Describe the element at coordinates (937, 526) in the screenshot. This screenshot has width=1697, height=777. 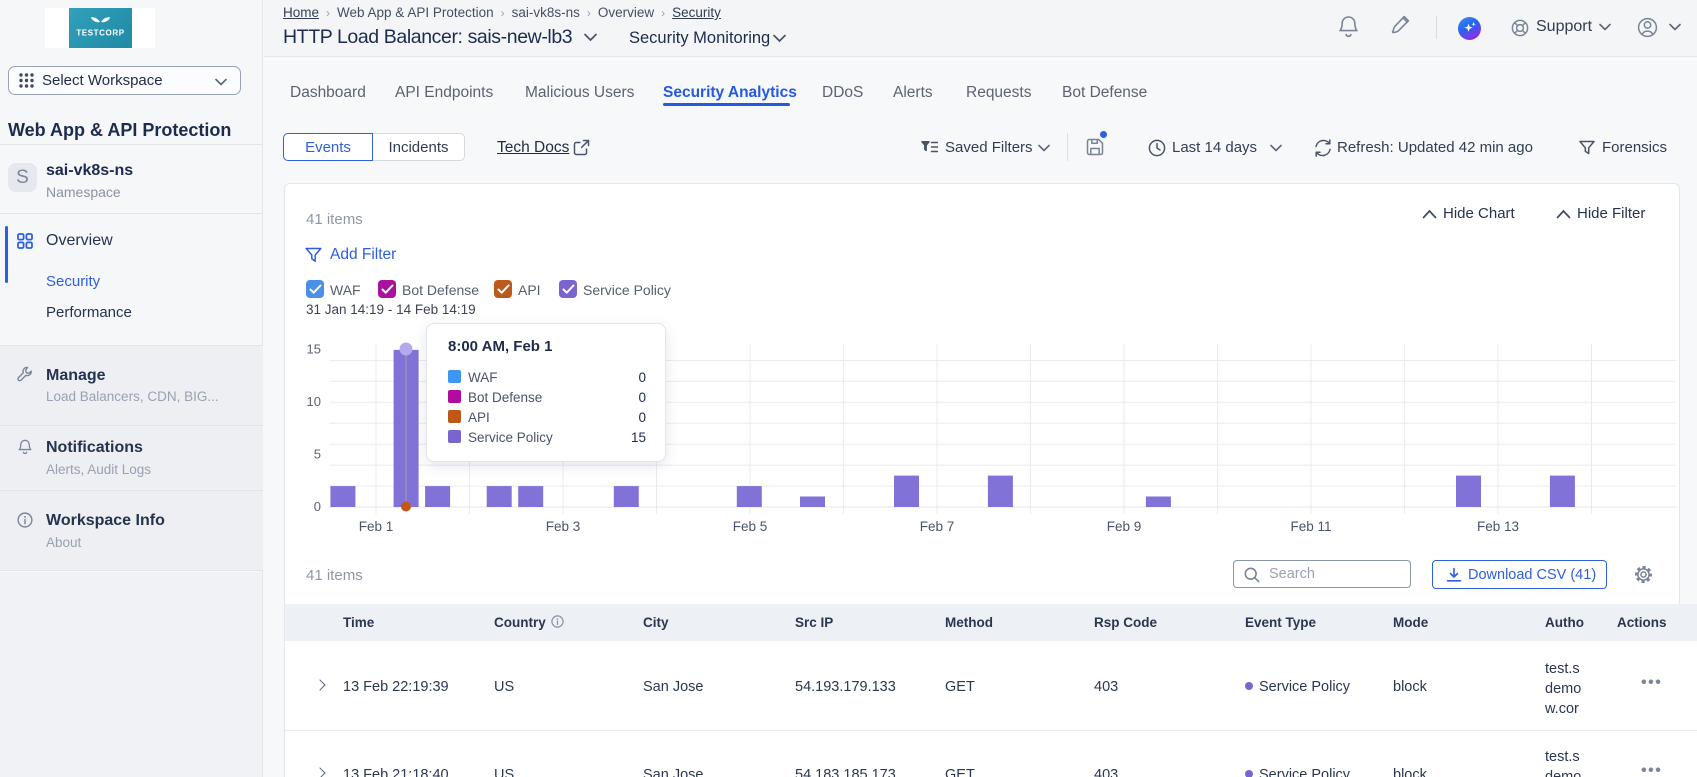
I see `svg-text: Feb 7` at that location.